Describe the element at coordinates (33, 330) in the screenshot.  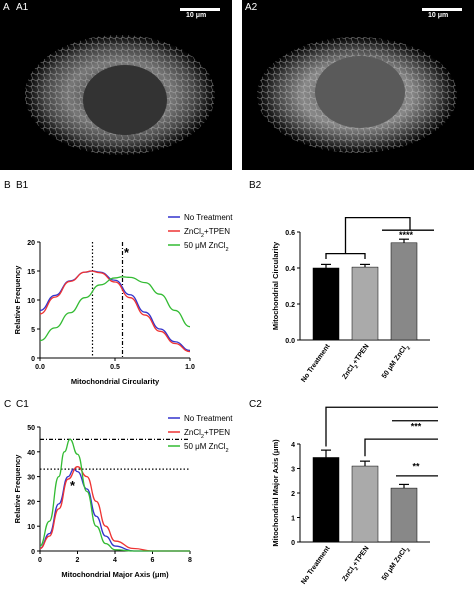
I see `y-tick-label: 5` at that location.